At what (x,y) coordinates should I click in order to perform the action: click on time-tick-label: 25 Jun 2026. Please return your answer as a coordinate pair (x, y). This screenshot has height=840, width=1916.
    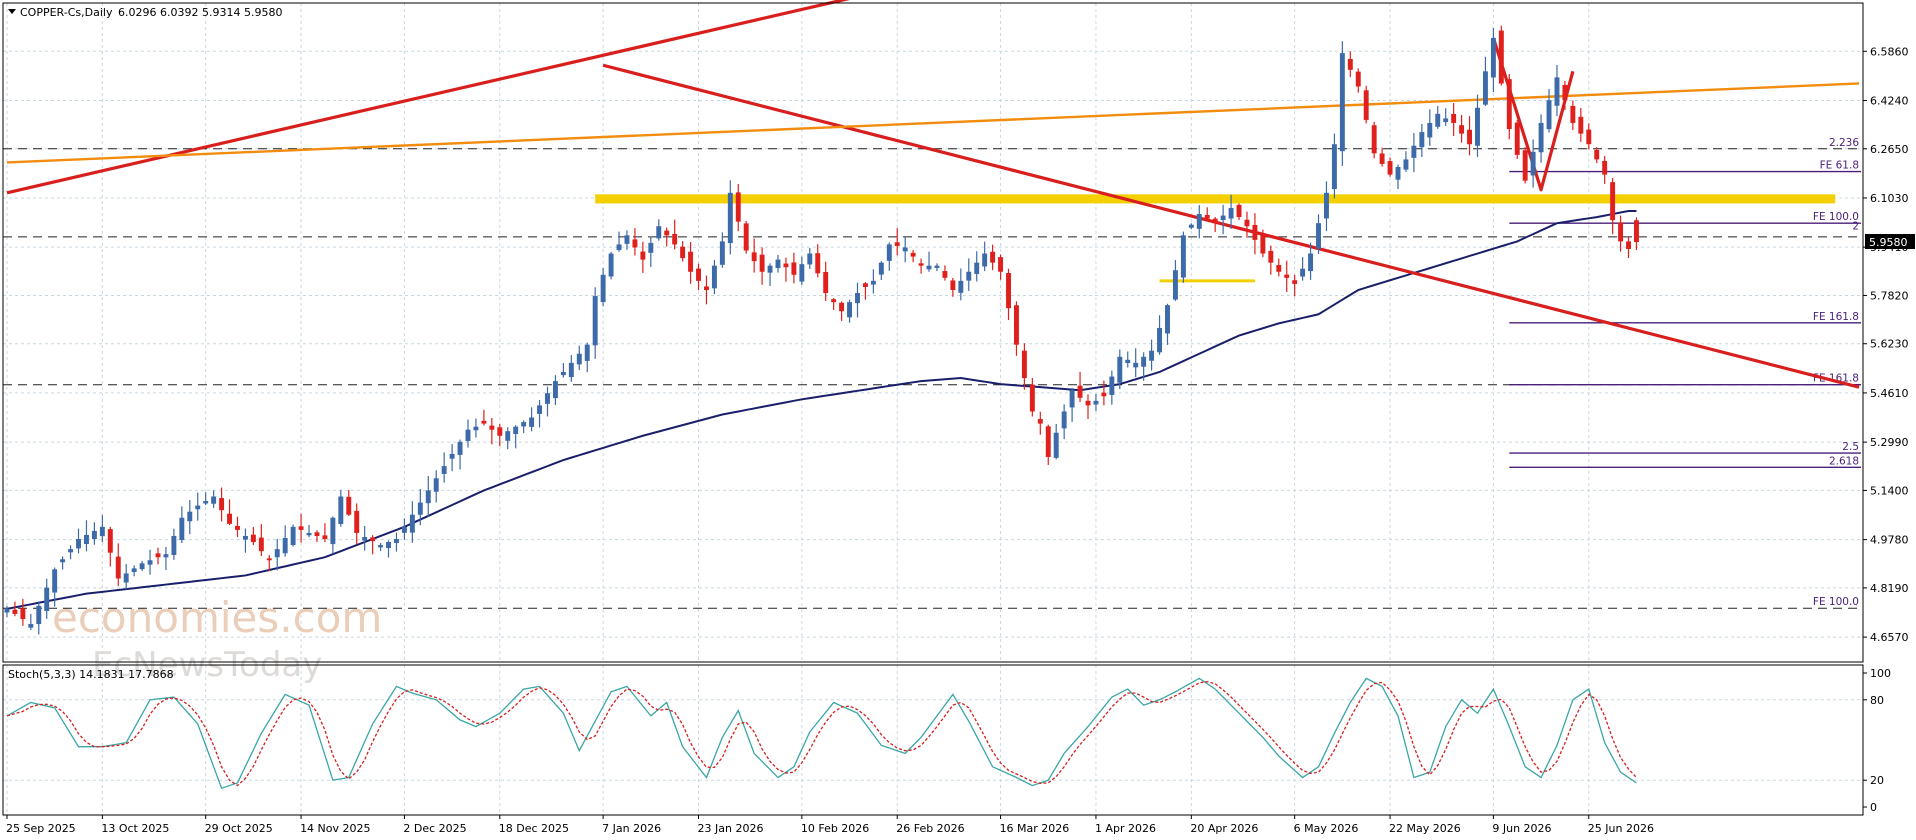
    Looking at the image, I should click on (1621, 828).